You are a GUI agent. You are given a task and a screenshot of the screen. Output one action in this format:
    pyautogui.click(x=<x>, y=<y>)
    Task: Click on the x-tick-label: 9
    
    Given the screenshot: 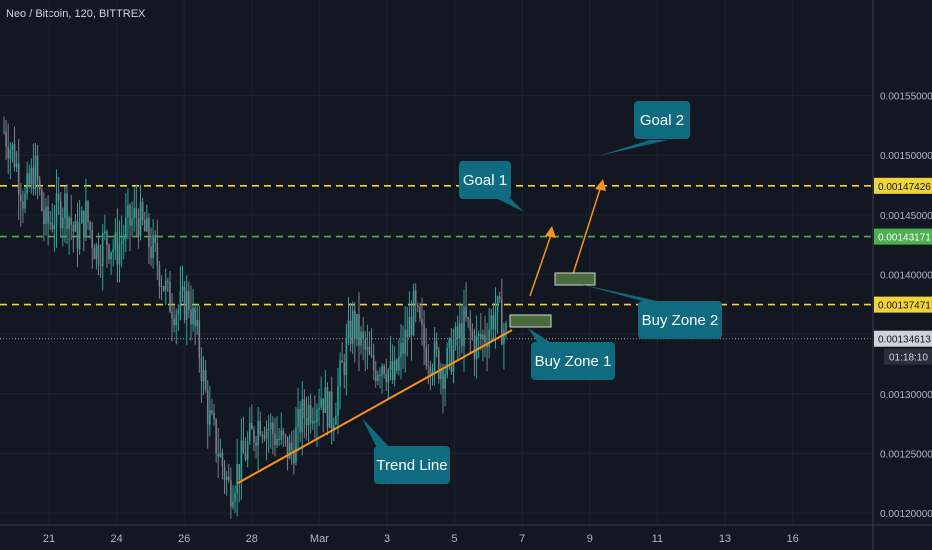 What is the action you would take?
    pyautogui.click(x=590, y=539)
    